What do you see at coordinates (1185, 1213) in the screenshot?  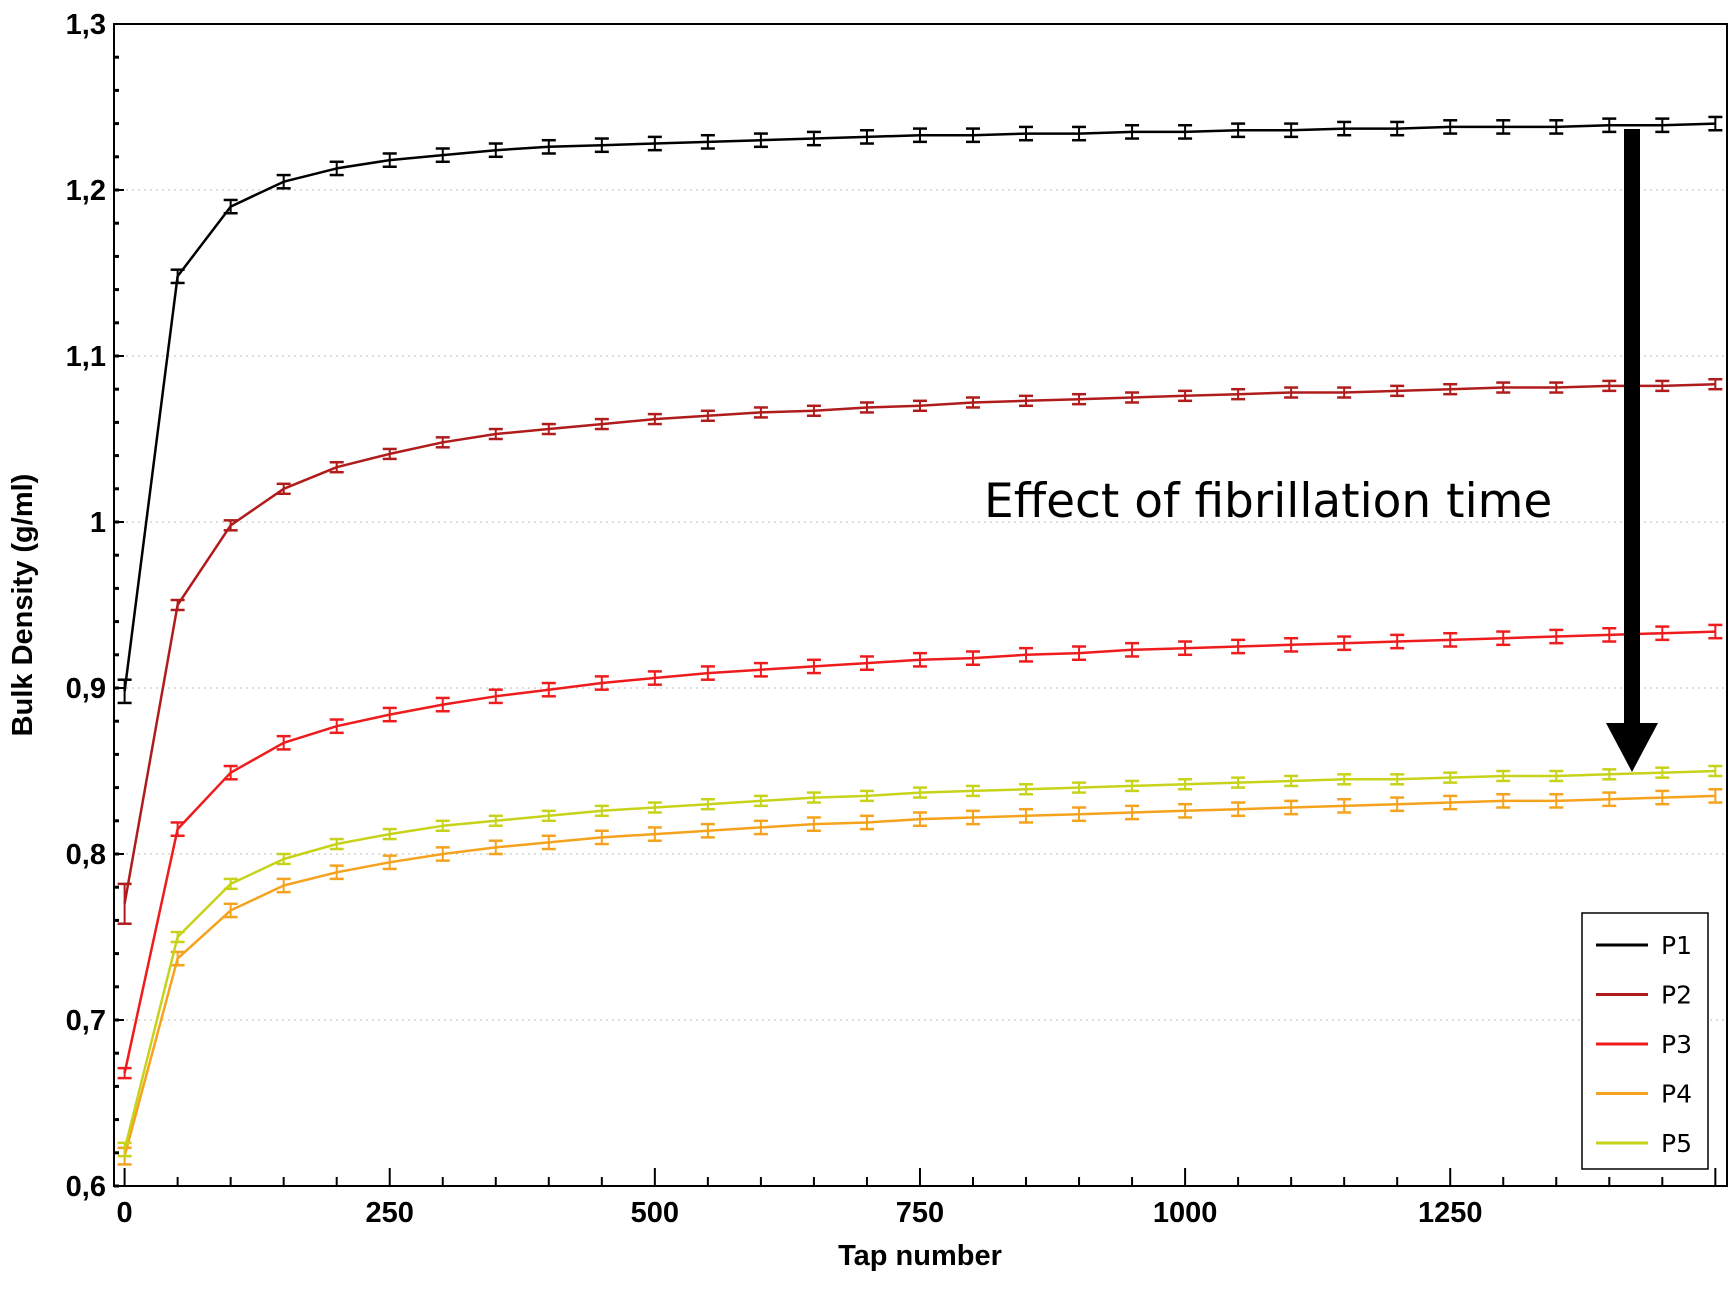 I see `x-tick-label: 1000` at bounding box center [1185, 1213].